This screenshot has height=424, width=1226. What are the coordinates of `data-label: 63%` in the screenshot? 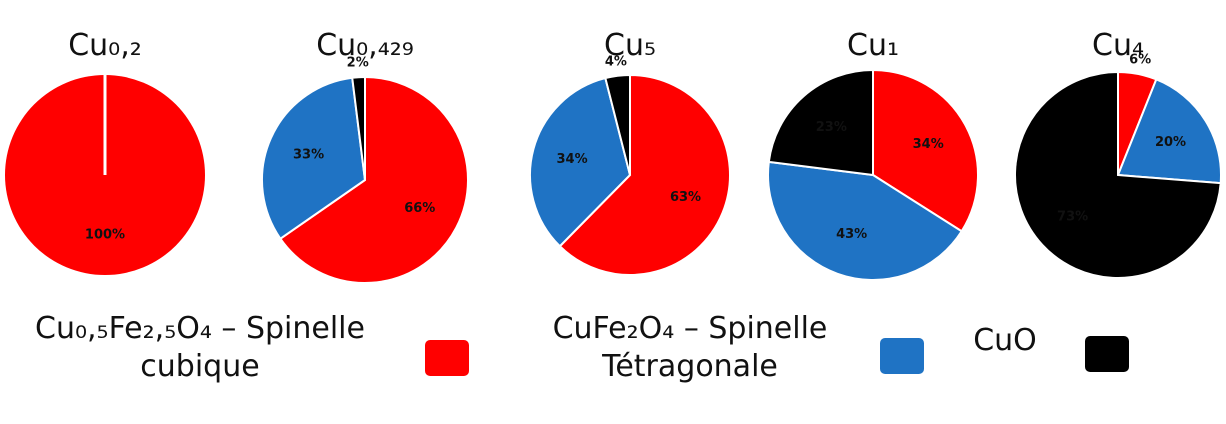 It's located at (685, 197).